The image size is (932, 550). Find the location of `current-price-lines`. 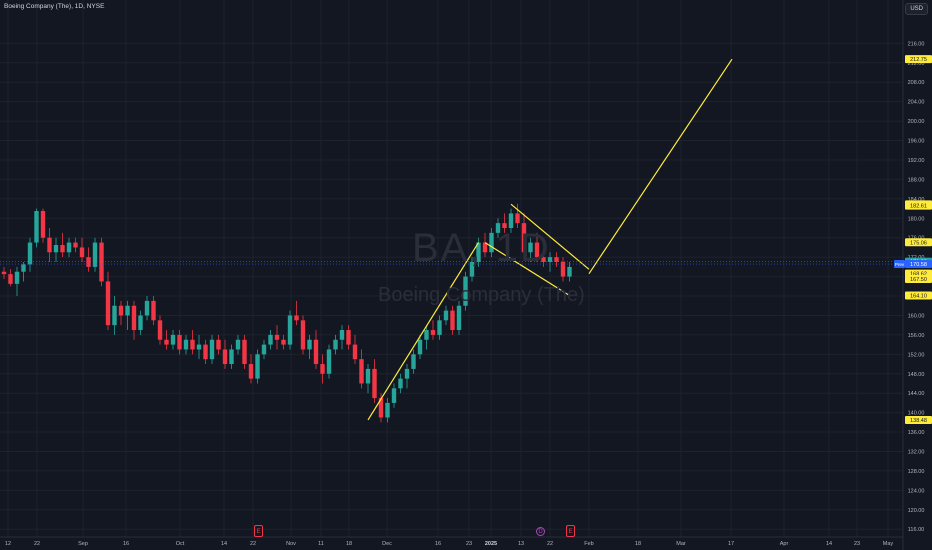

current-price-lines is located at coordinates (451, 263).